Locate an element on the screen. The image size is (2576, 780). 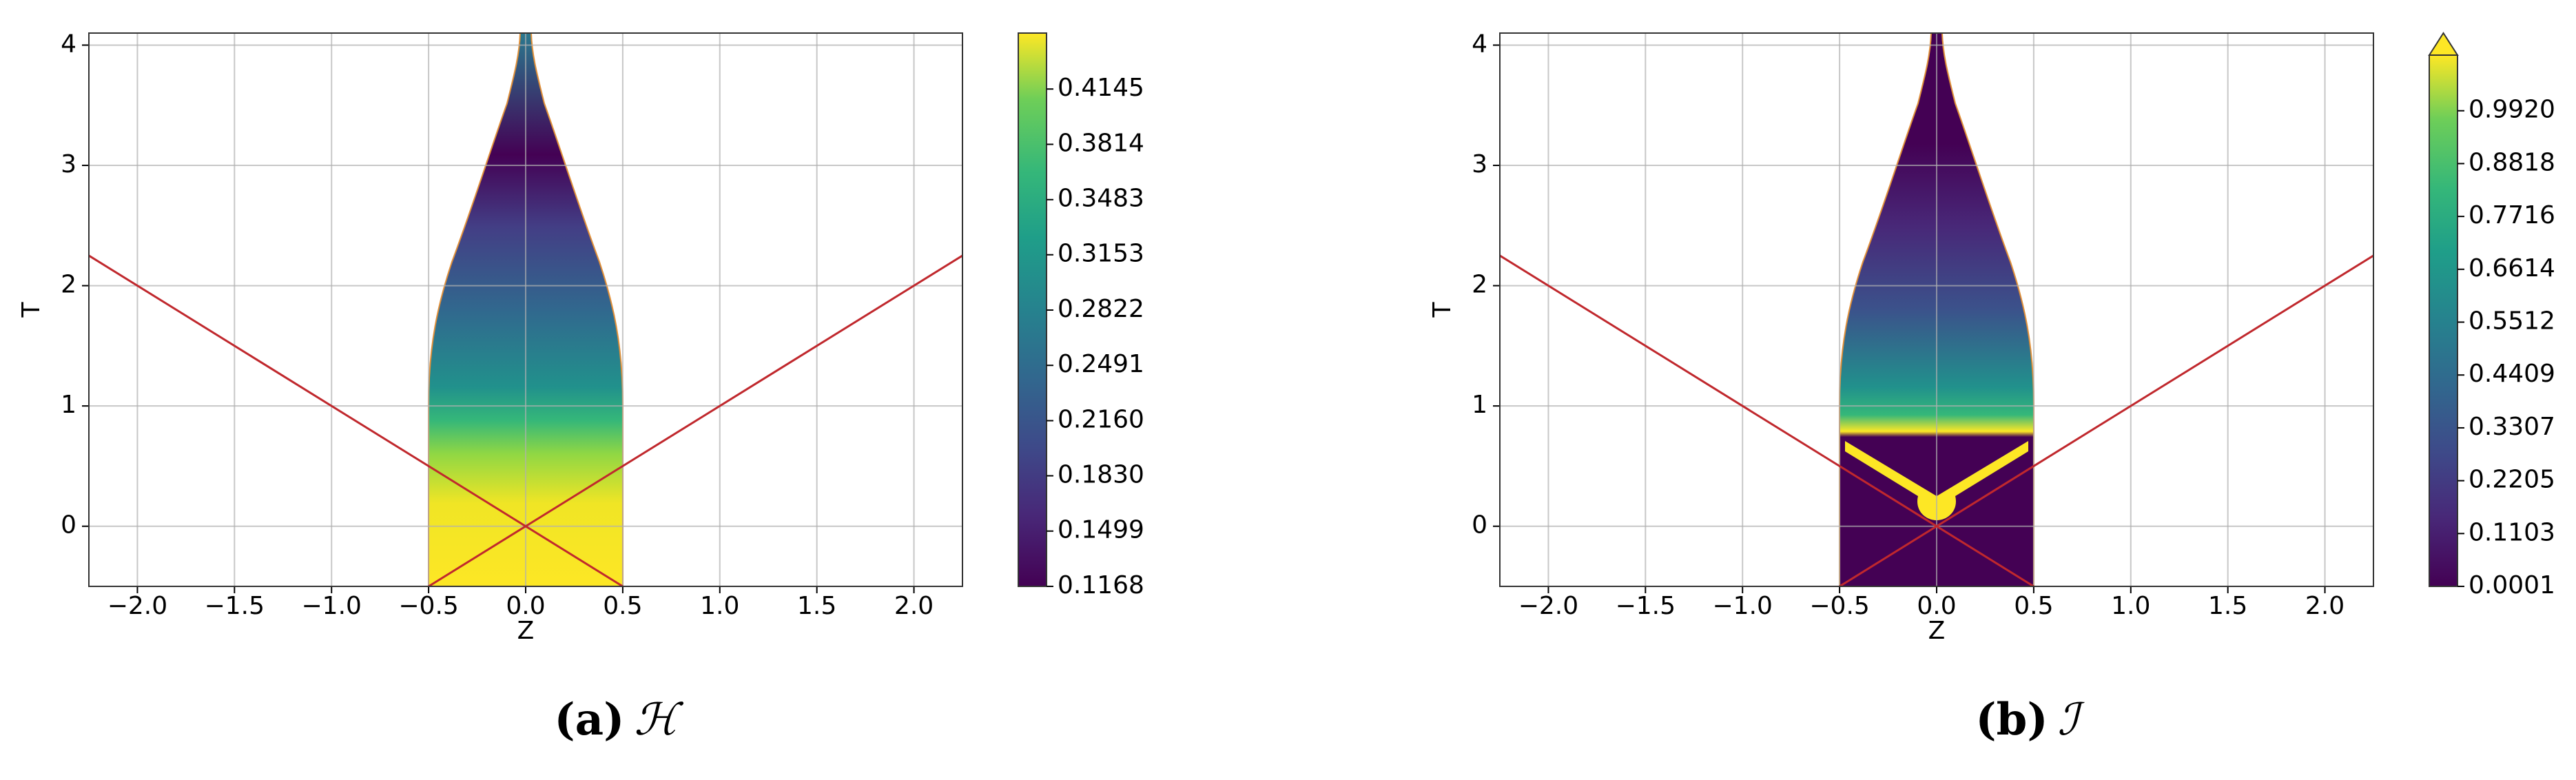
colorbar-tick-label: 0.9920 is located at coordinates (2512, 110).